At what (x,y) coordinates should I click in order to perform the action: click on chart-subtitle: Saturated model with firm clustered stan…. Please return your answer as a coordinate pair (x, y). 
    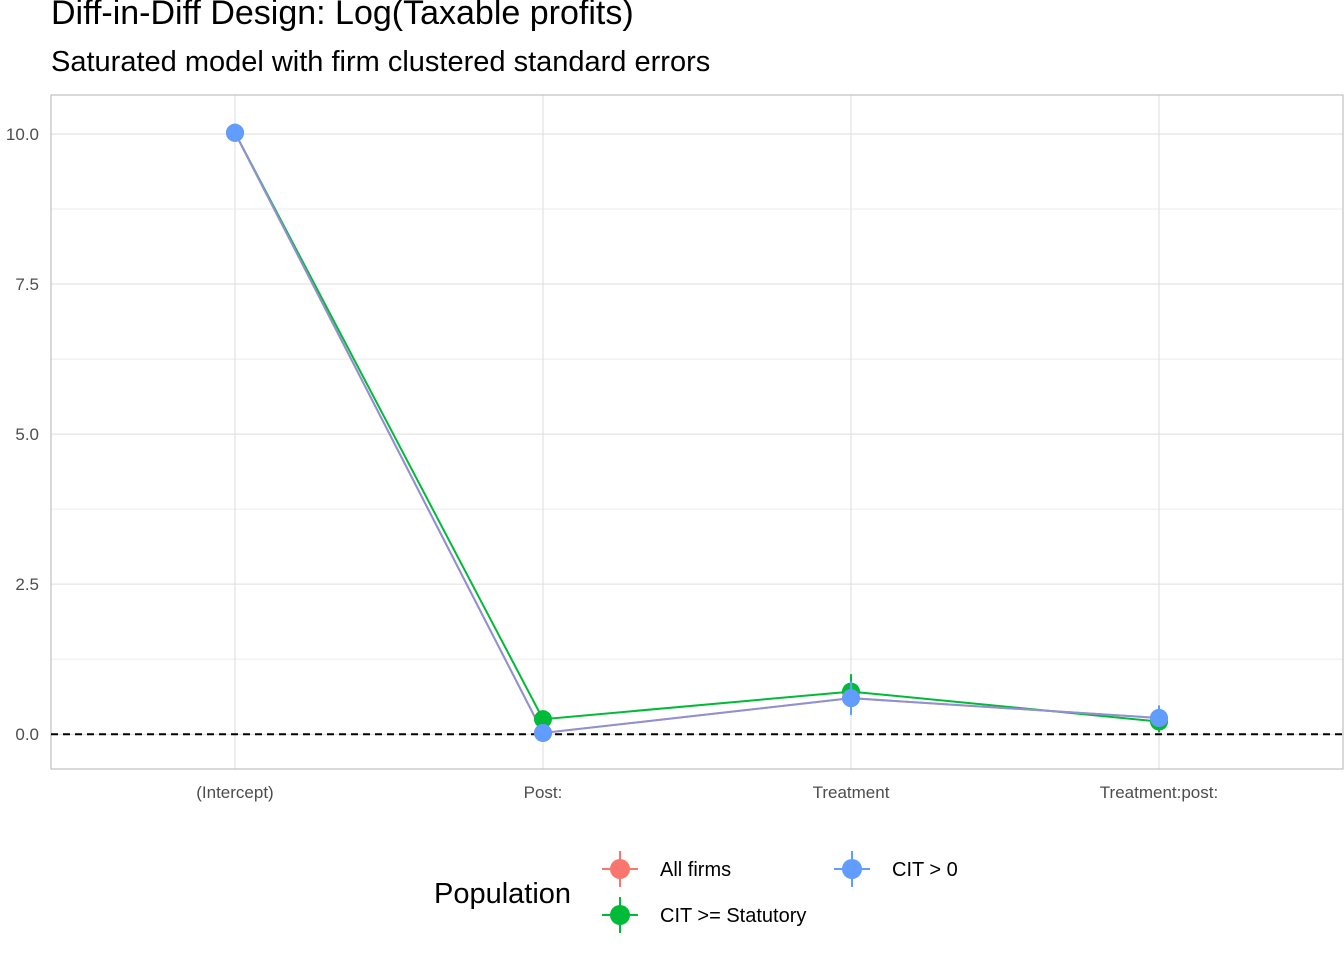
    Looking at the image, I should click on (381, 62).